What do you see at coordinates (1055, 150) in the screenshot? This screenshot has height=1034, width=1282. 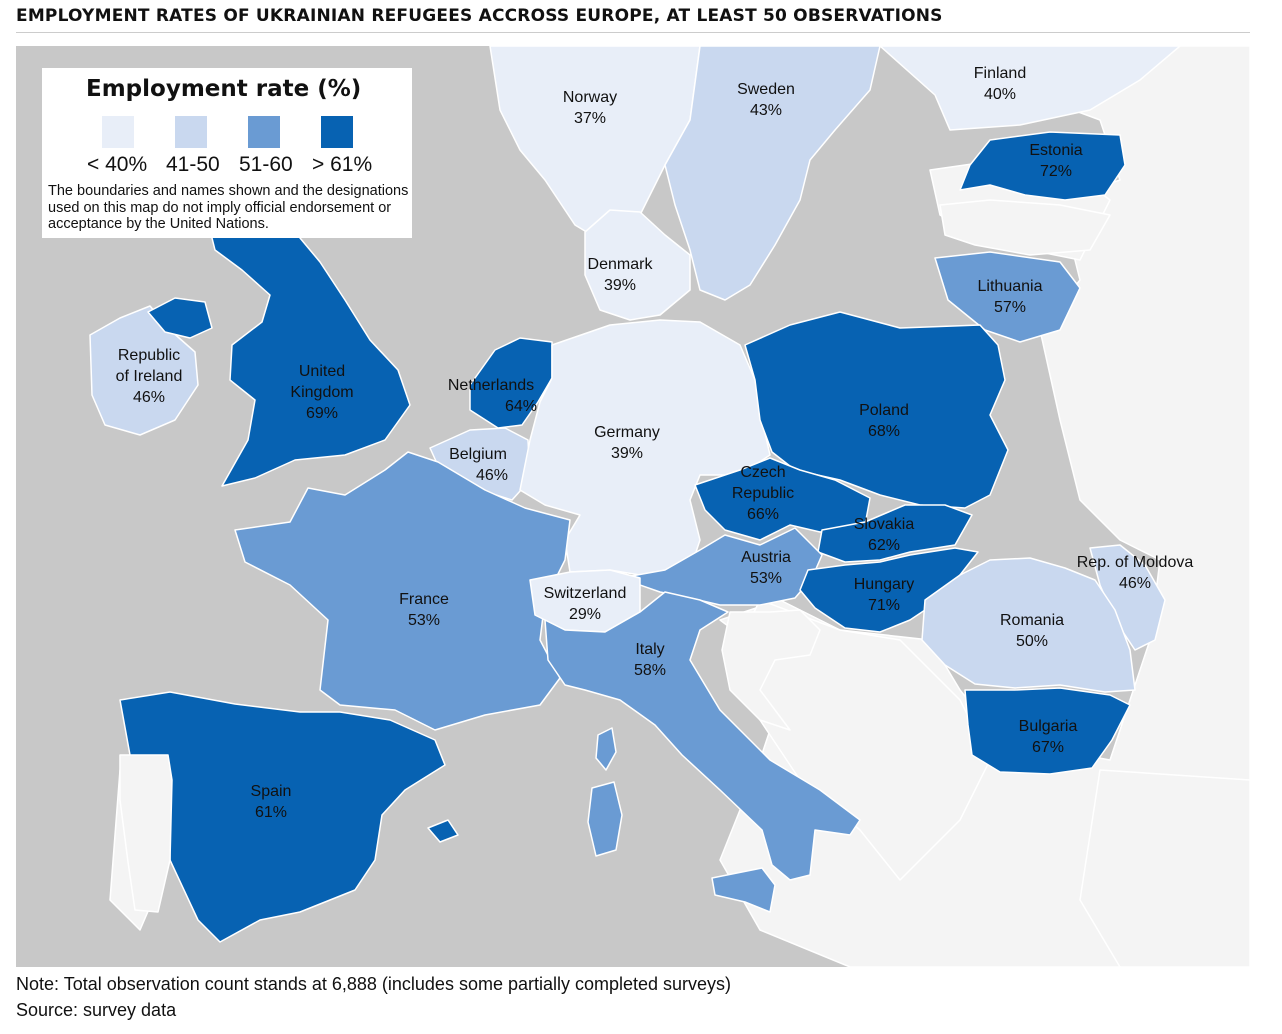 I see `label-estonia-name: Estonia` at bounding box center [1055, 150].